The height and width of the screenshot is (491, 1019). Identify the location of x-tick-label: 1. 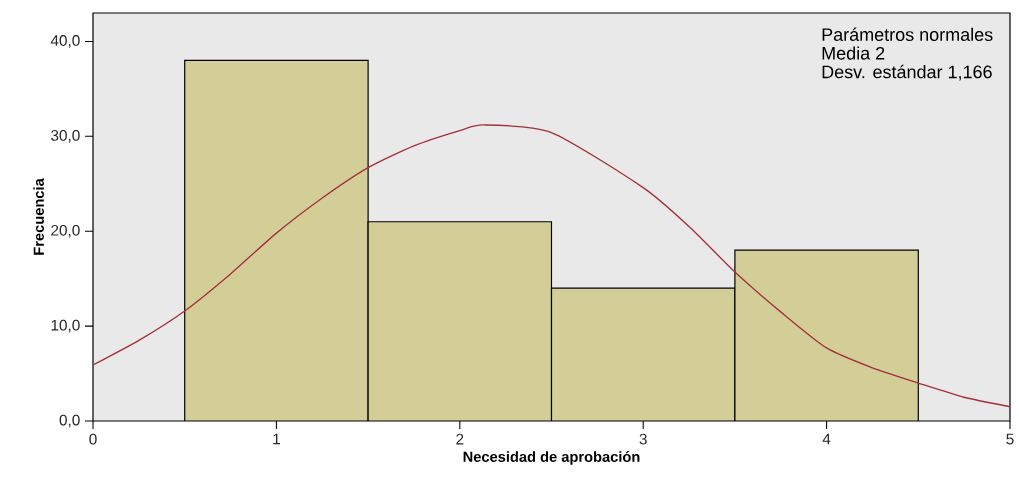
(276, 439).